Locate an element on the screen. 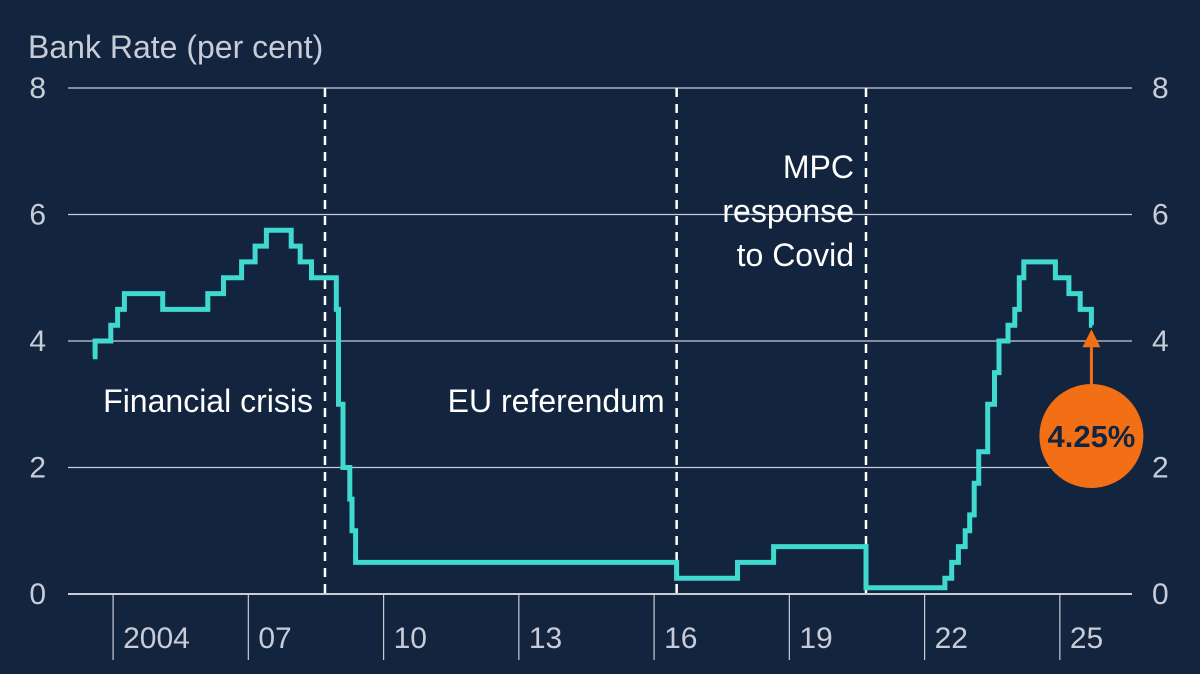  y-tick-label-left: 6 is located at coordinates (37, 215).